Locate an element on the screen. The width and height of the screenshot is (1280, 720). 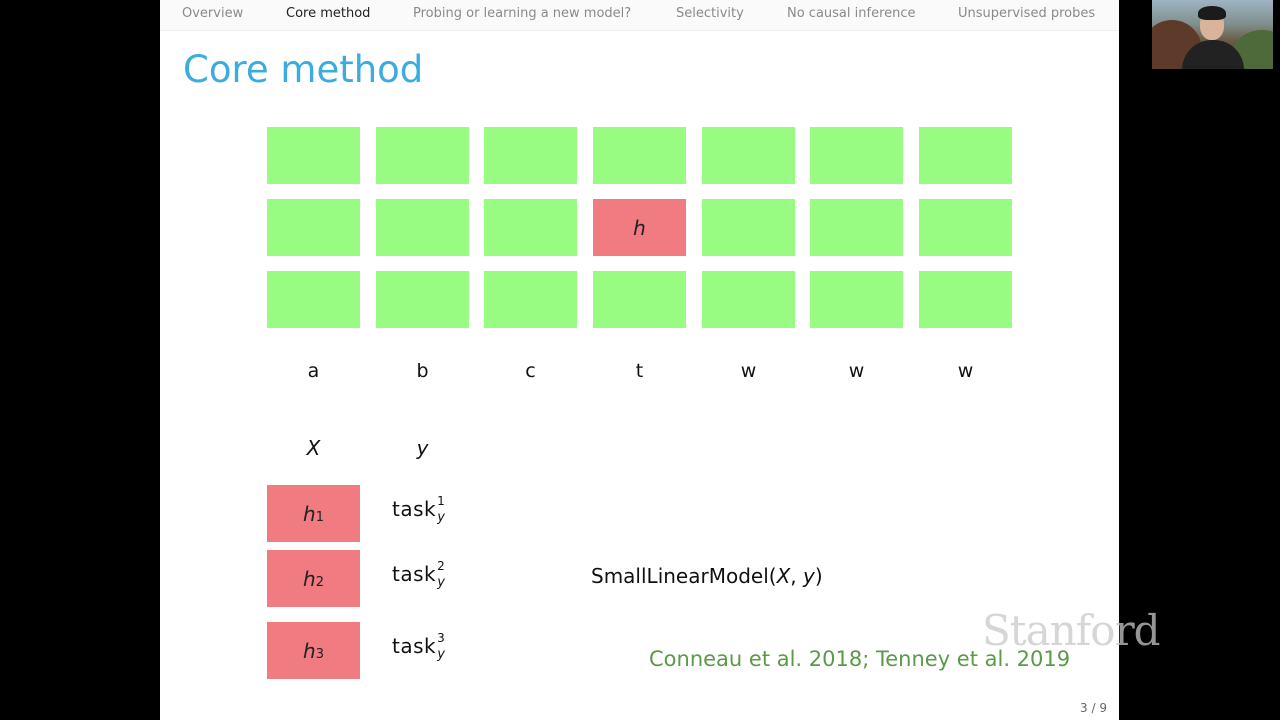
page-number: 3 / 9 is located at coordinates (1093, 708).